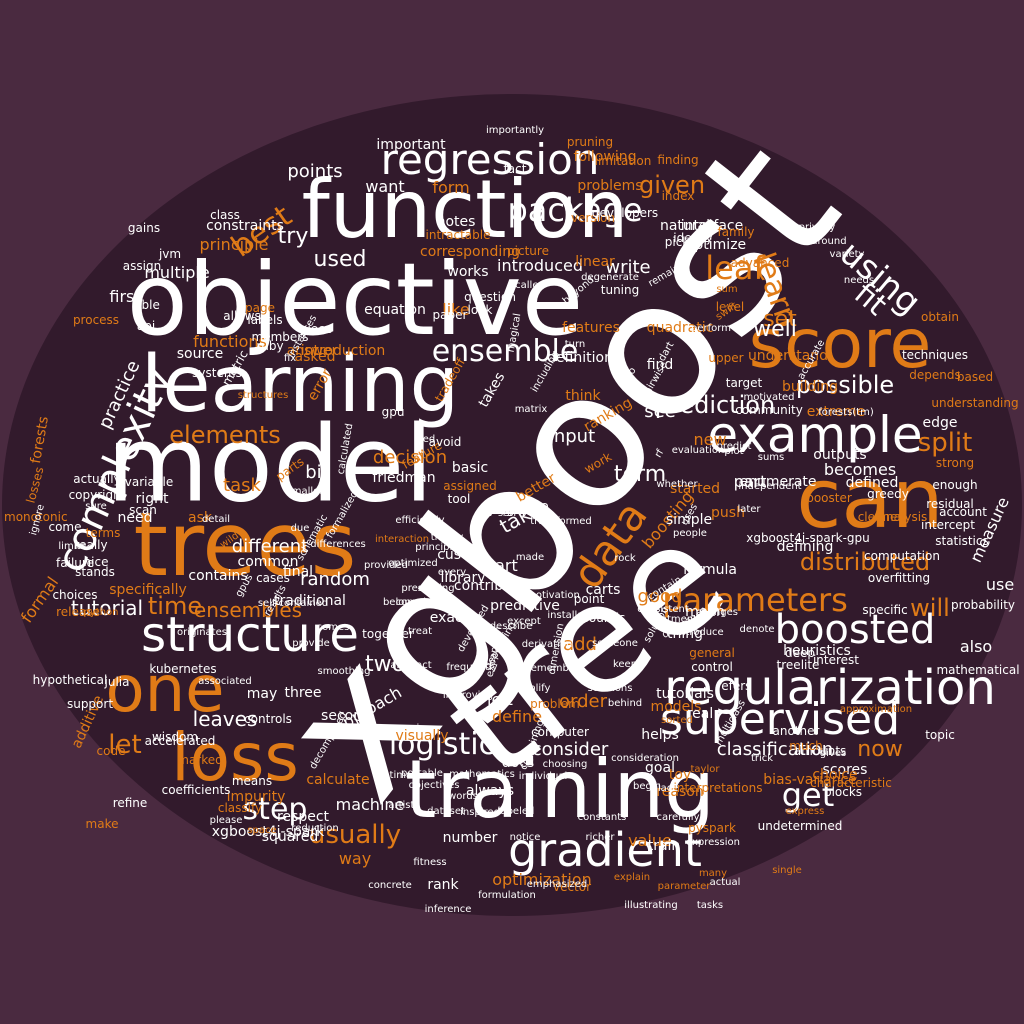 The height and width of the screenshot is (1024, 1024). What do you see at coordinates (710, 570) in the screenshot?
I see `word-formula: formula` at bounding box center [710, 570].